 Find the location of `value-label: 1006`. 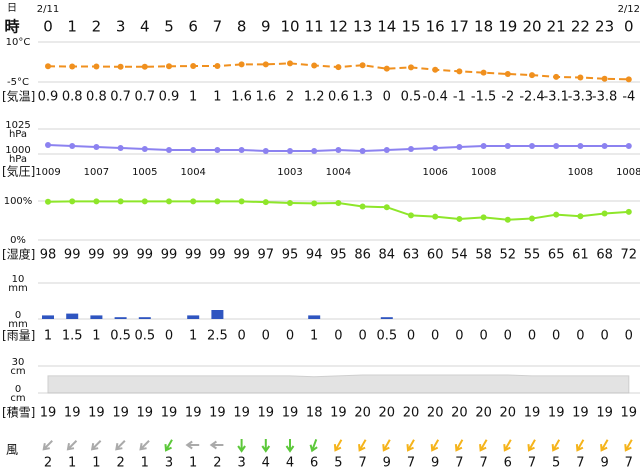

value-label: 1006 is located at coordinates (434, 172).